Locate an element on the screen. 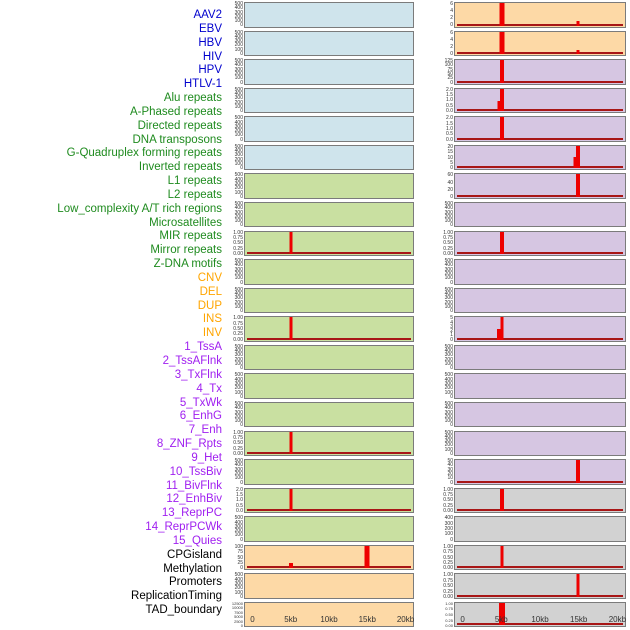  y-tick-label: 30 is located at coordinates (450, 469).